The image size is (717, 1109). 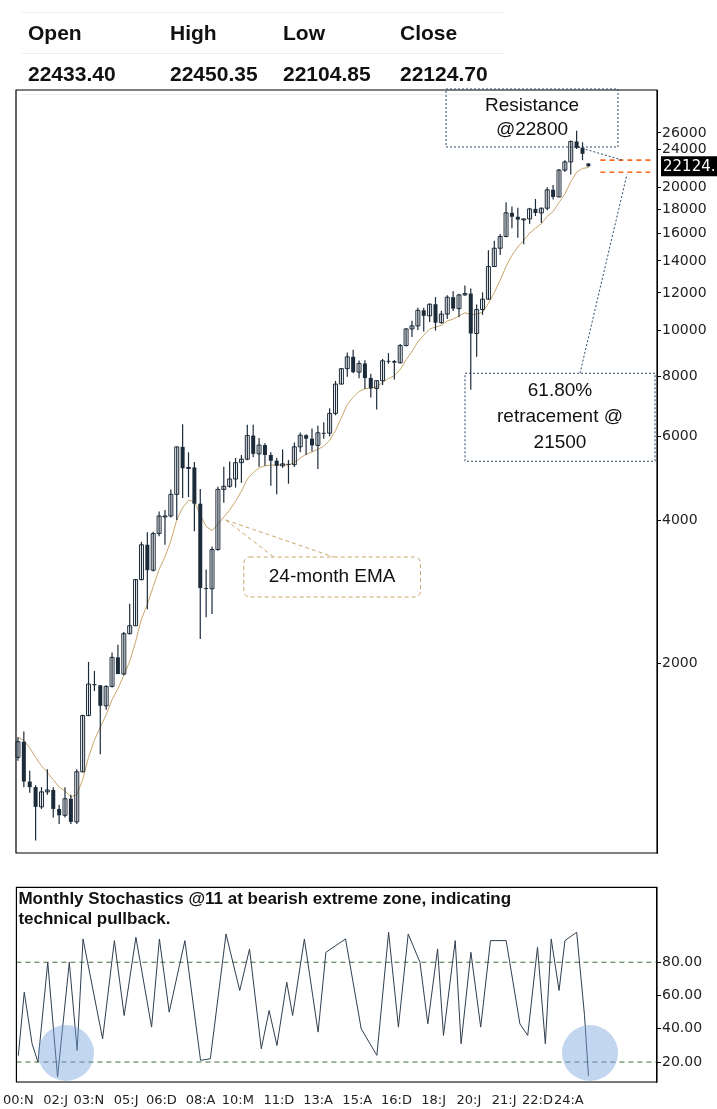 I want to click on ref-line-label: Resistance @22800, so click(x=532, y=117).